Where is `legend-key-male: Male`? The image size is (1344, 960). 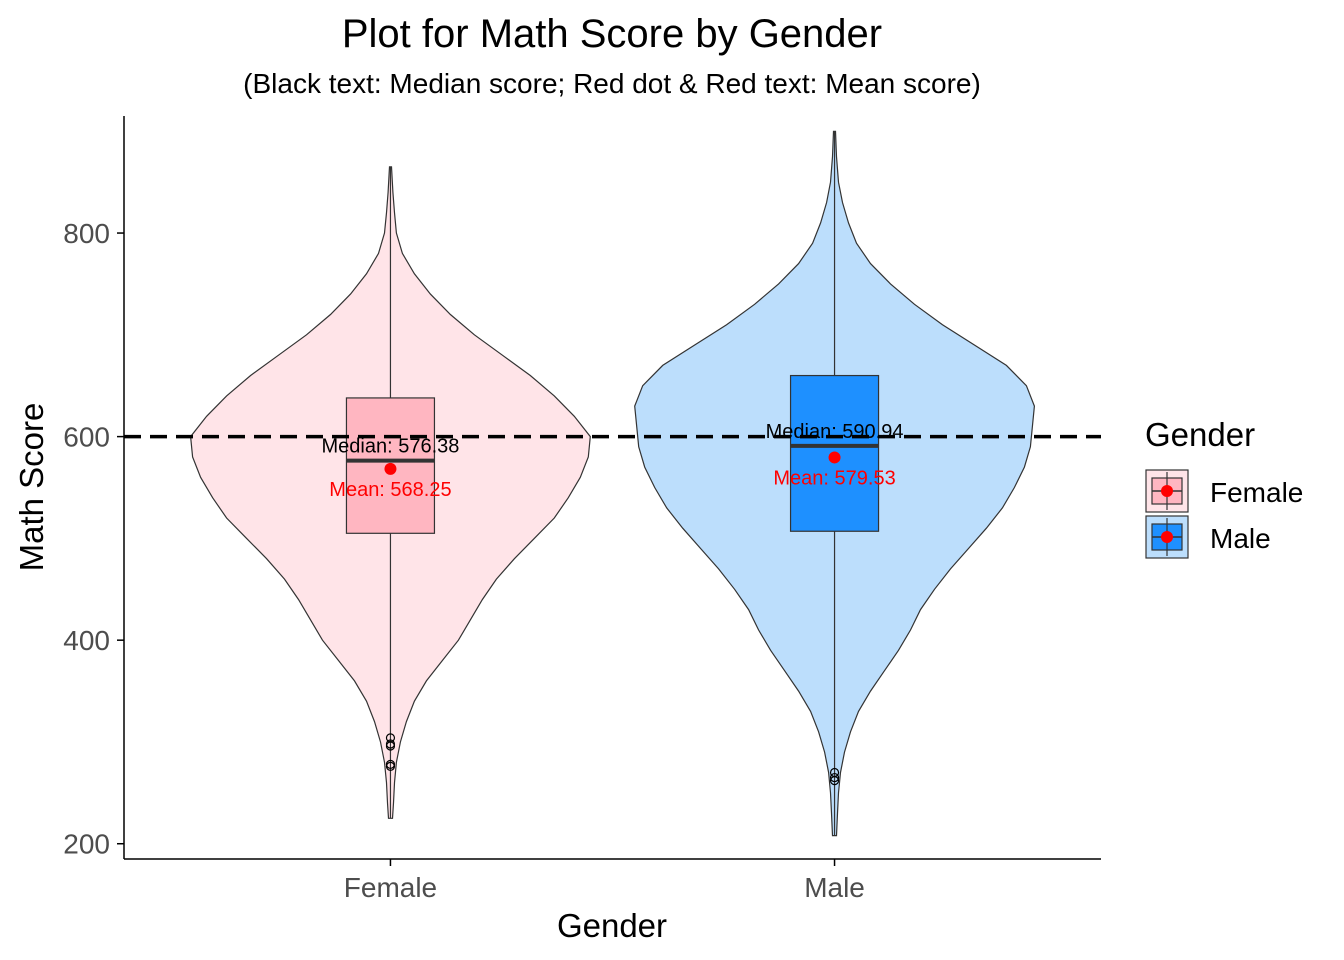
legend-key-male: Male is located at coordinates (1208, 537).